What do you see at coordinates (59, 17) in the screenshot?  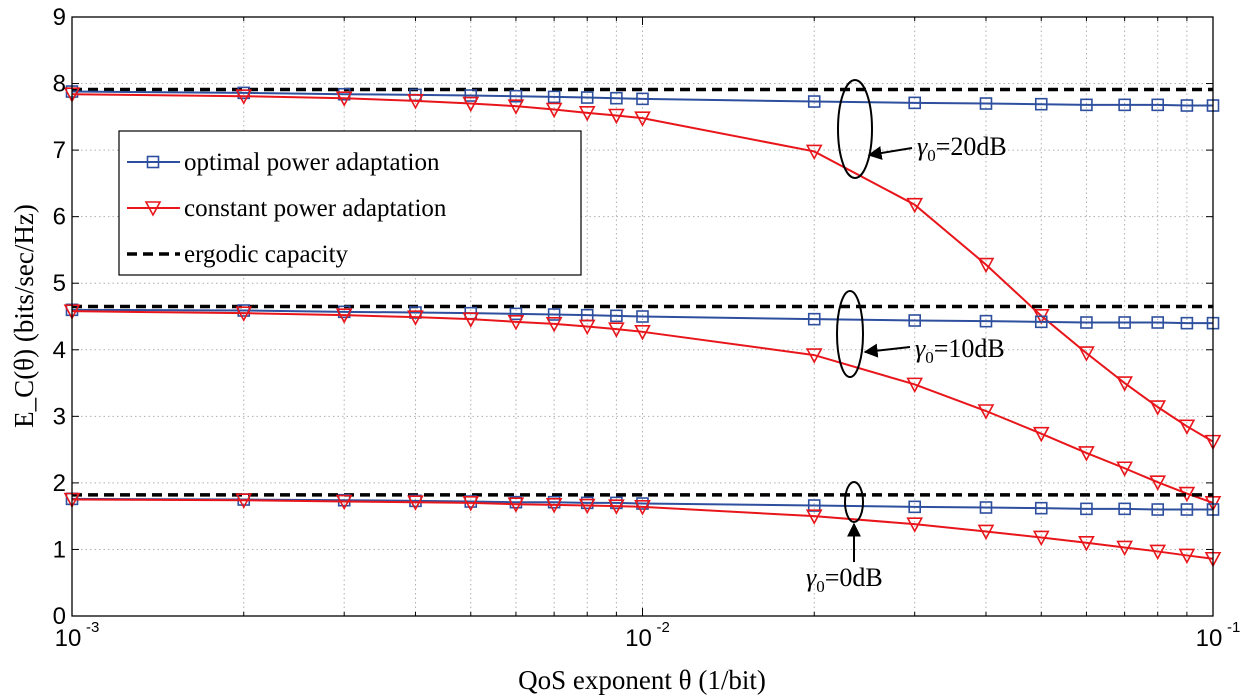 I see `y-tick-label: 9` at bounding box center [59, 17].